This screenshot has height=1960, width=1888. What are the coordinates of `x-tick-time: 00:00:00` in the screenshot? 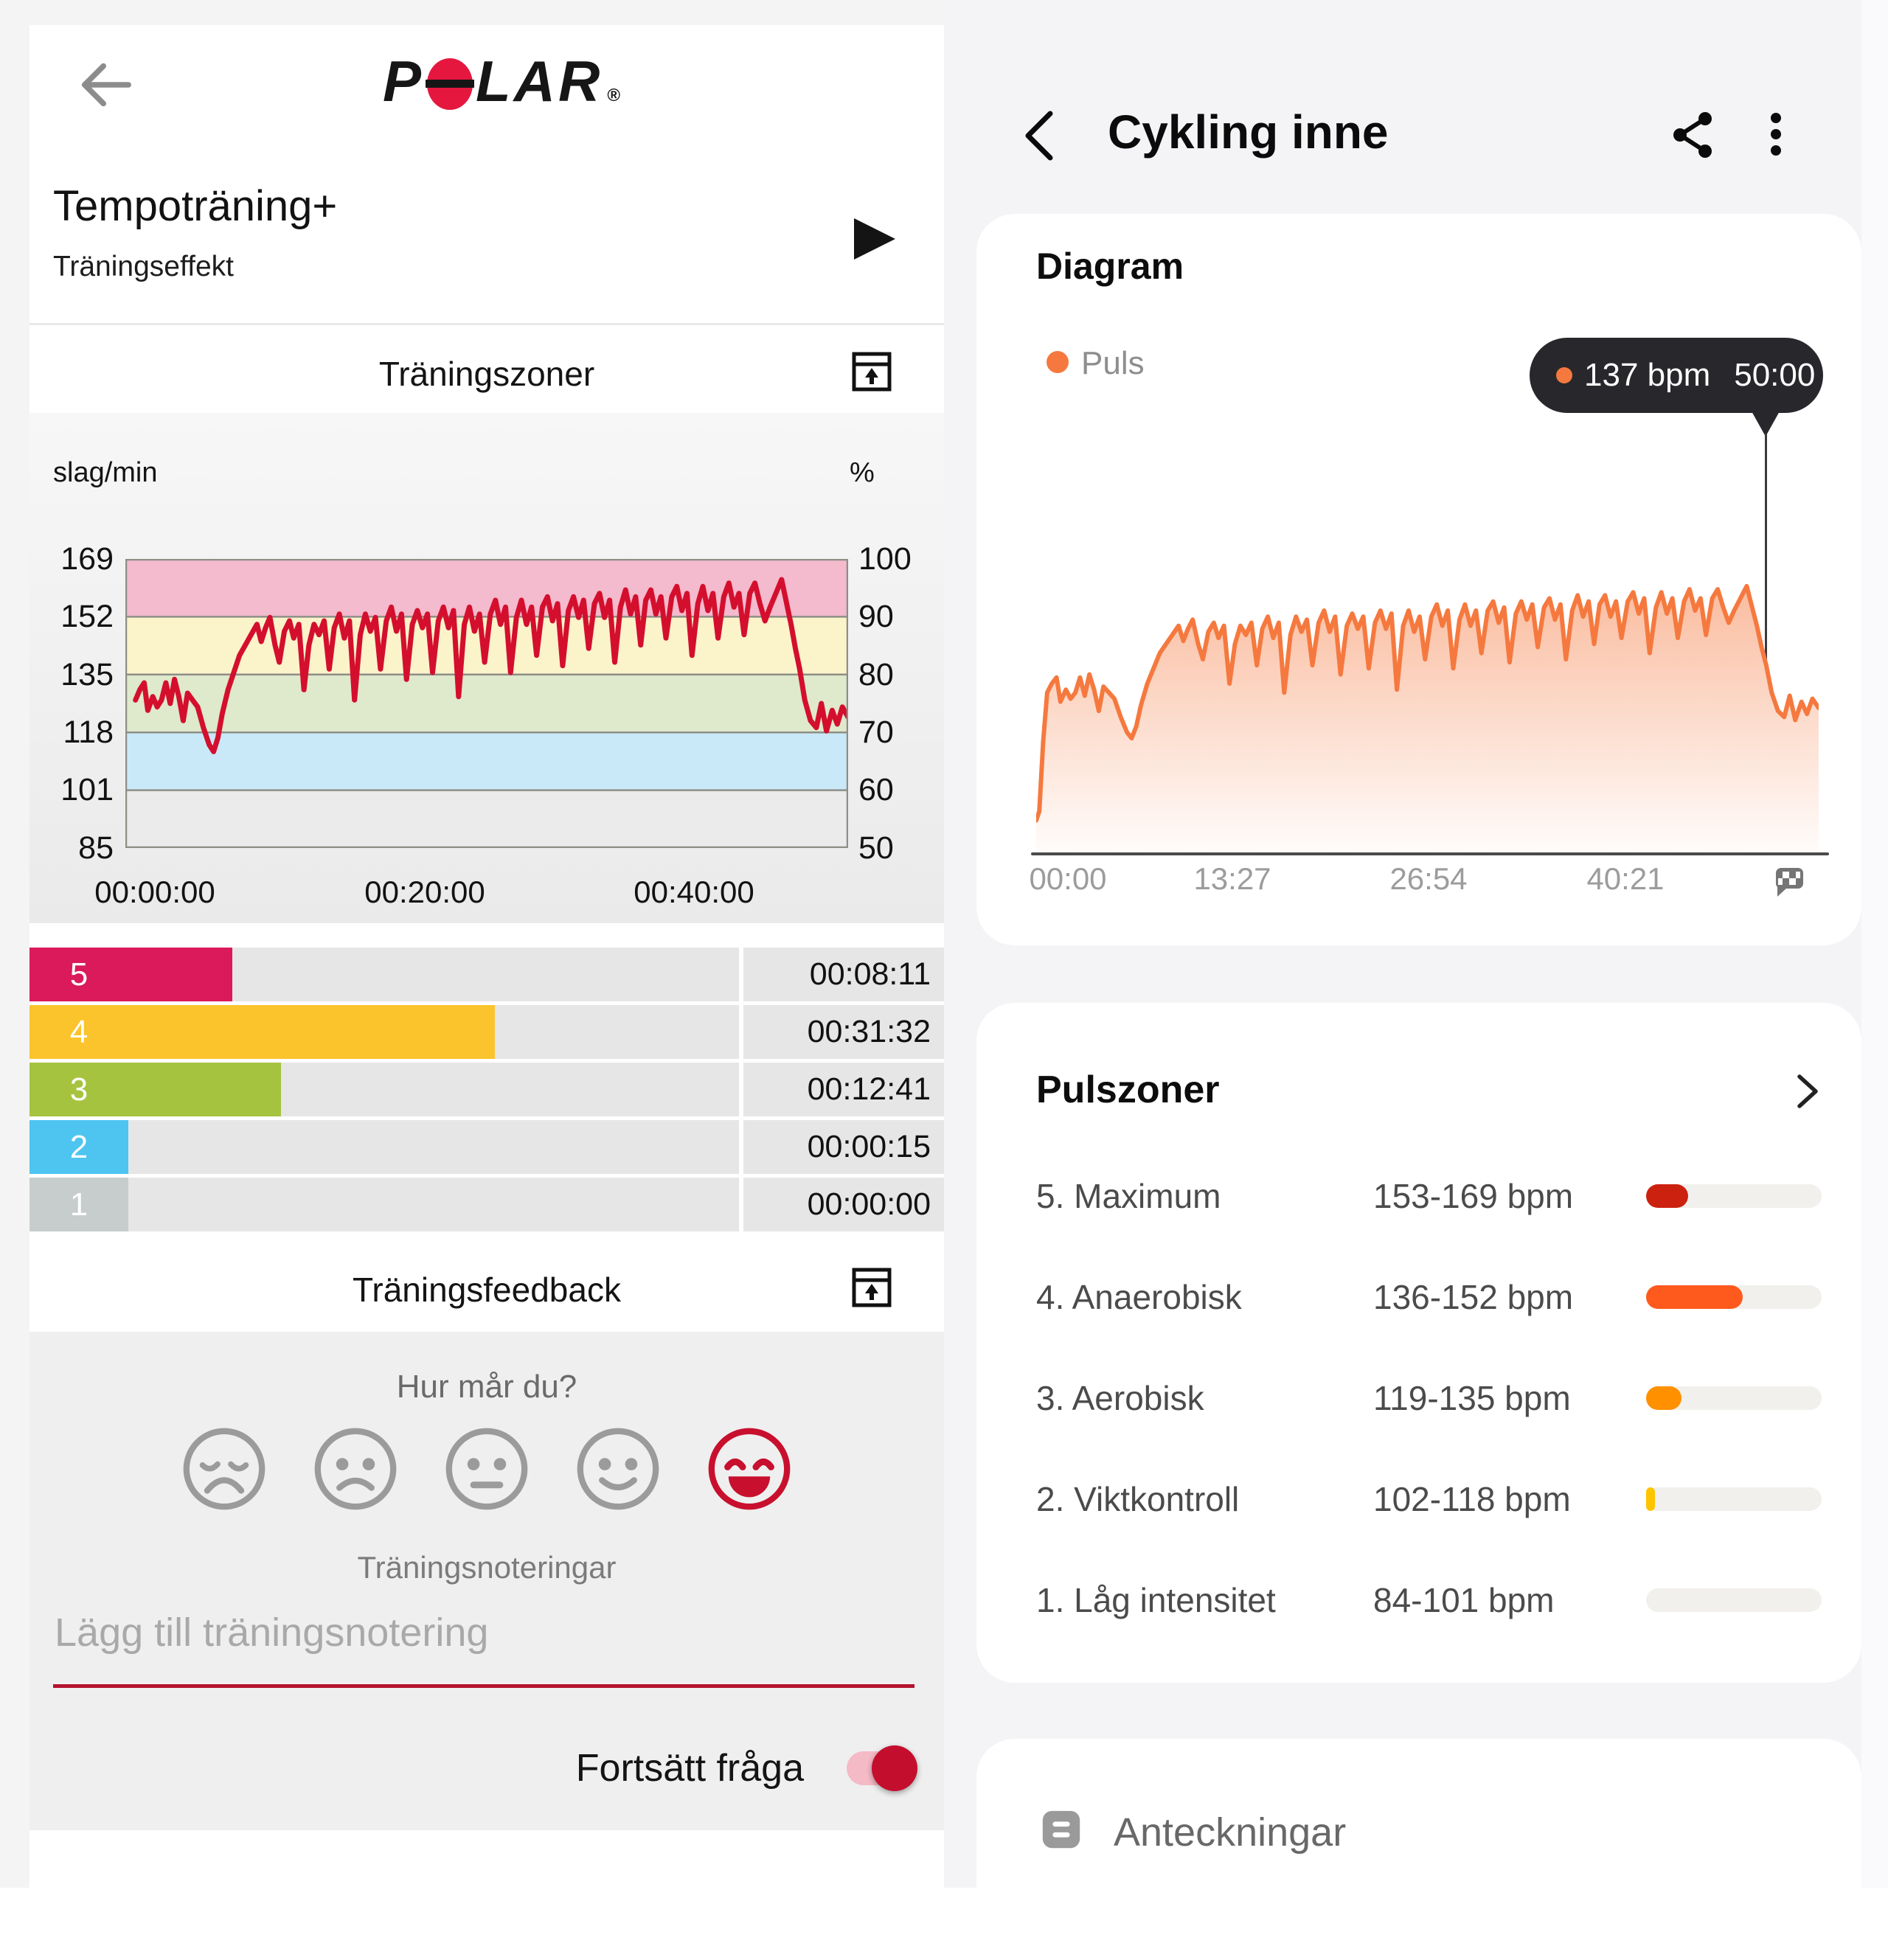 It's located at (154, 892).